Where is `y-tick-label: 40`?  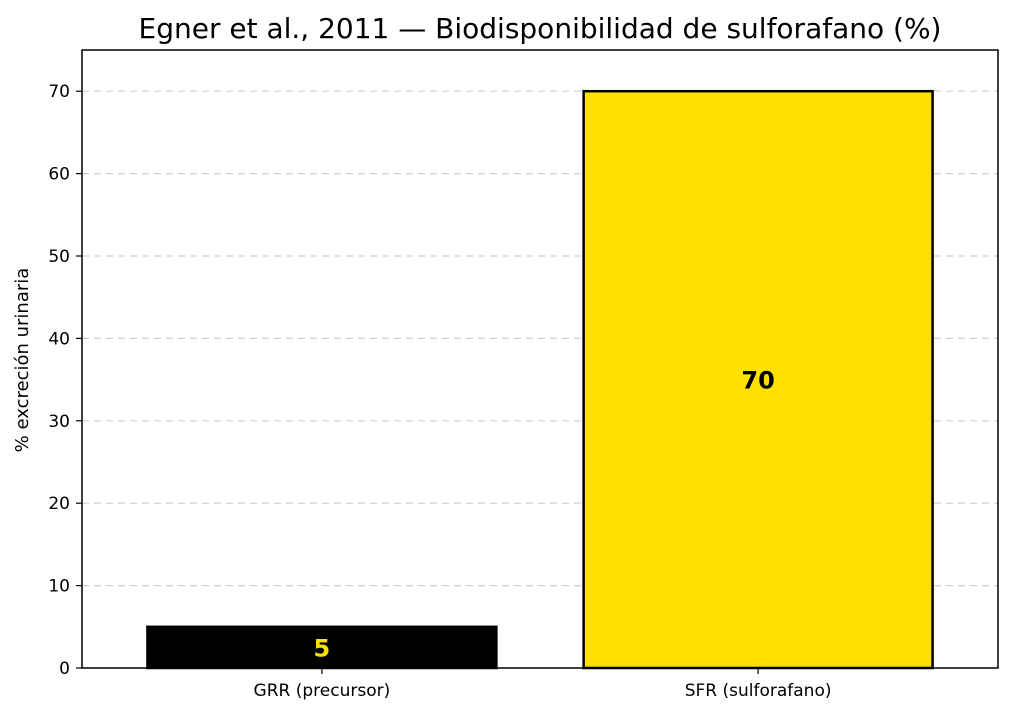 y-tick-label: 40 is located at coordinates (59, 339).